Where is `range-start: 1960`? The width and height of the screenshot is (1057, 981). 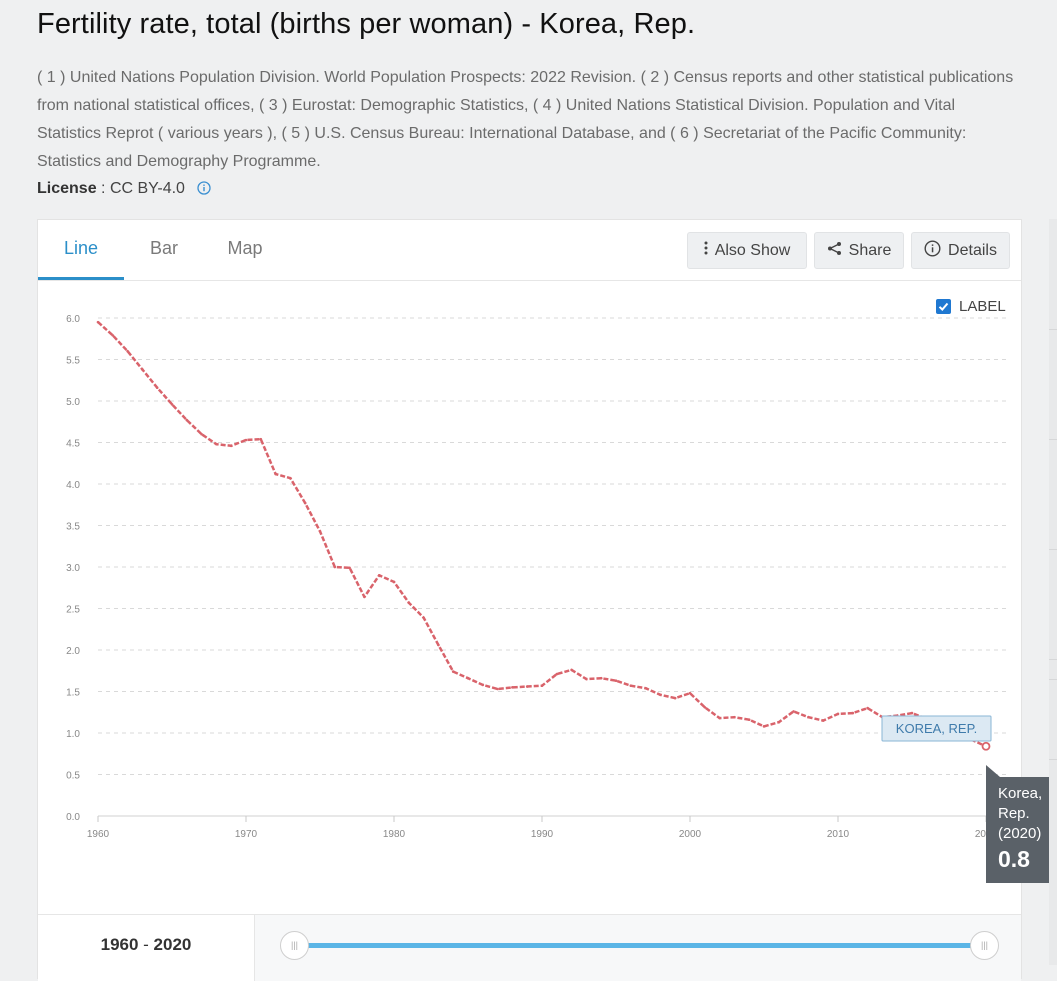
range-start: 1960 is located at coordinates (119, 944).